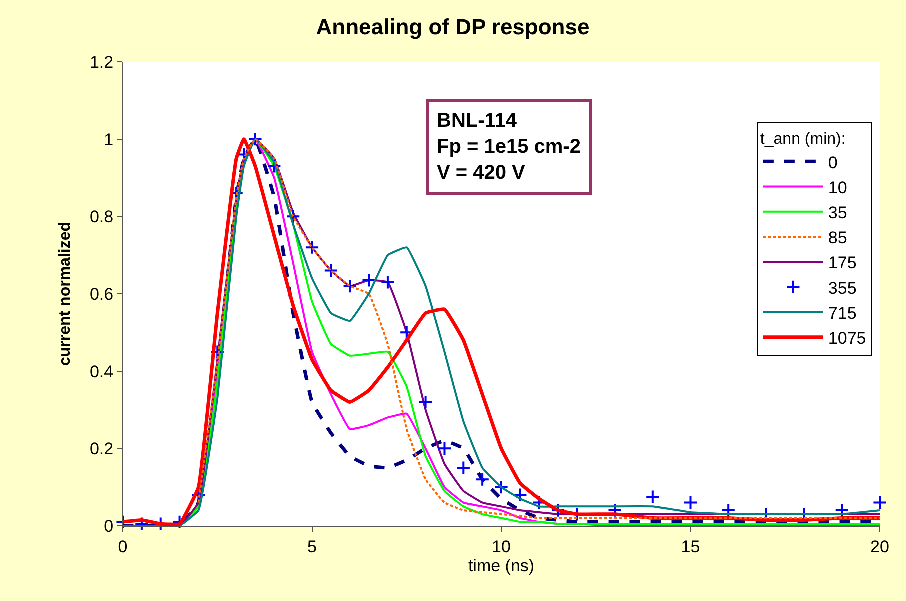 The image size is (906, 601). What do you see at coordinates (847, 338) in the screenshot?
I see `legend-label: 1075` at bounding box center [847, 338].